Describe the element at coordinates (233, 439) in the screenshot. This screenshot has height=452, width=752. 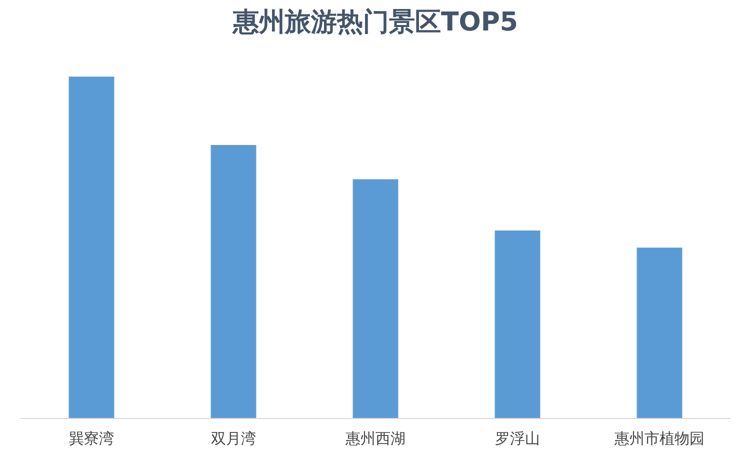
I see `x-tick-label: 双月湾` at that location.